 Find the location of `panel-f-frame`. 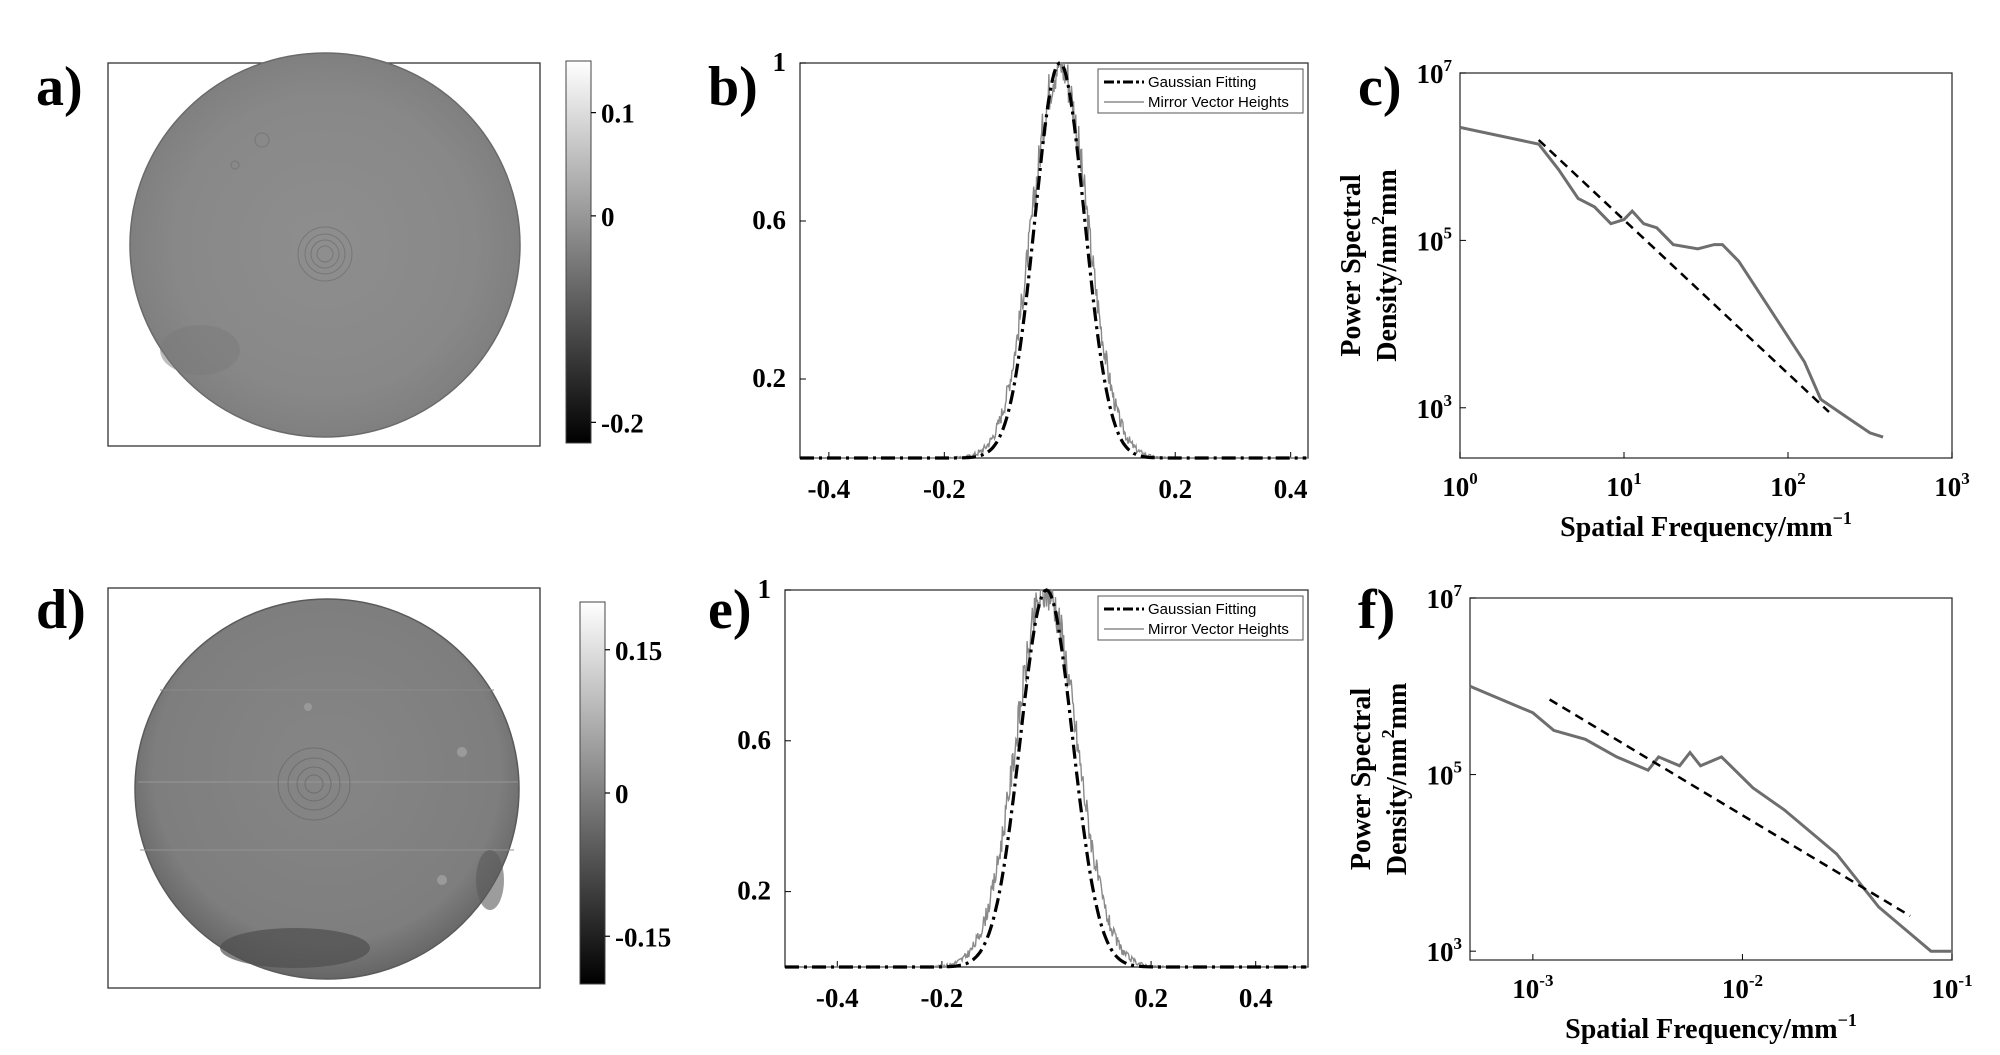

panel-f-frame is located at coordinates (1711, 779).